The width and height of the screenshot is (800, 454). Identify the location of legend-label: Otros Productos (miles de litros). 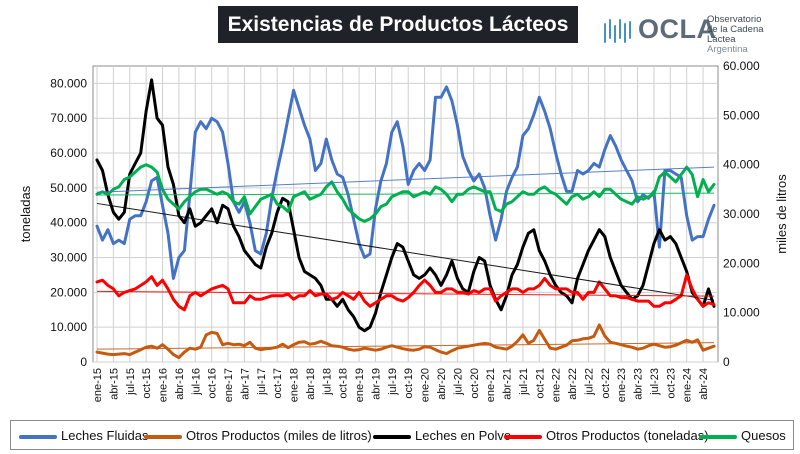
(279, 435).